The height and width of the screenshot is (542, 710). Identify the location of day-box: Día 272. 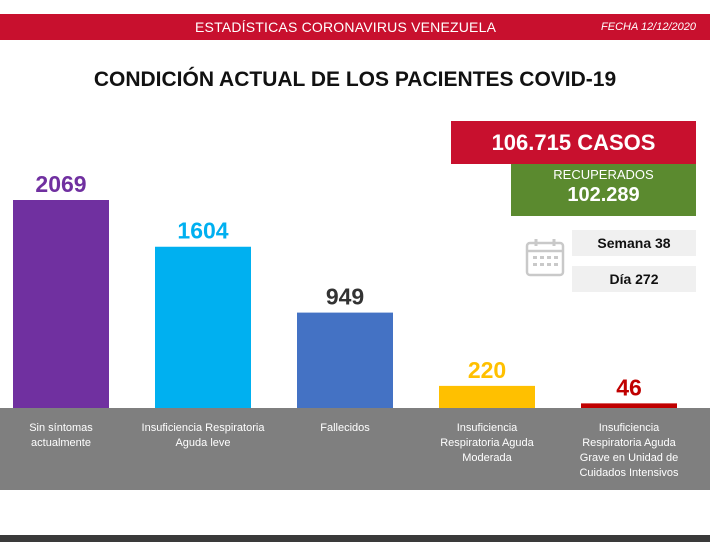
(634, 279).